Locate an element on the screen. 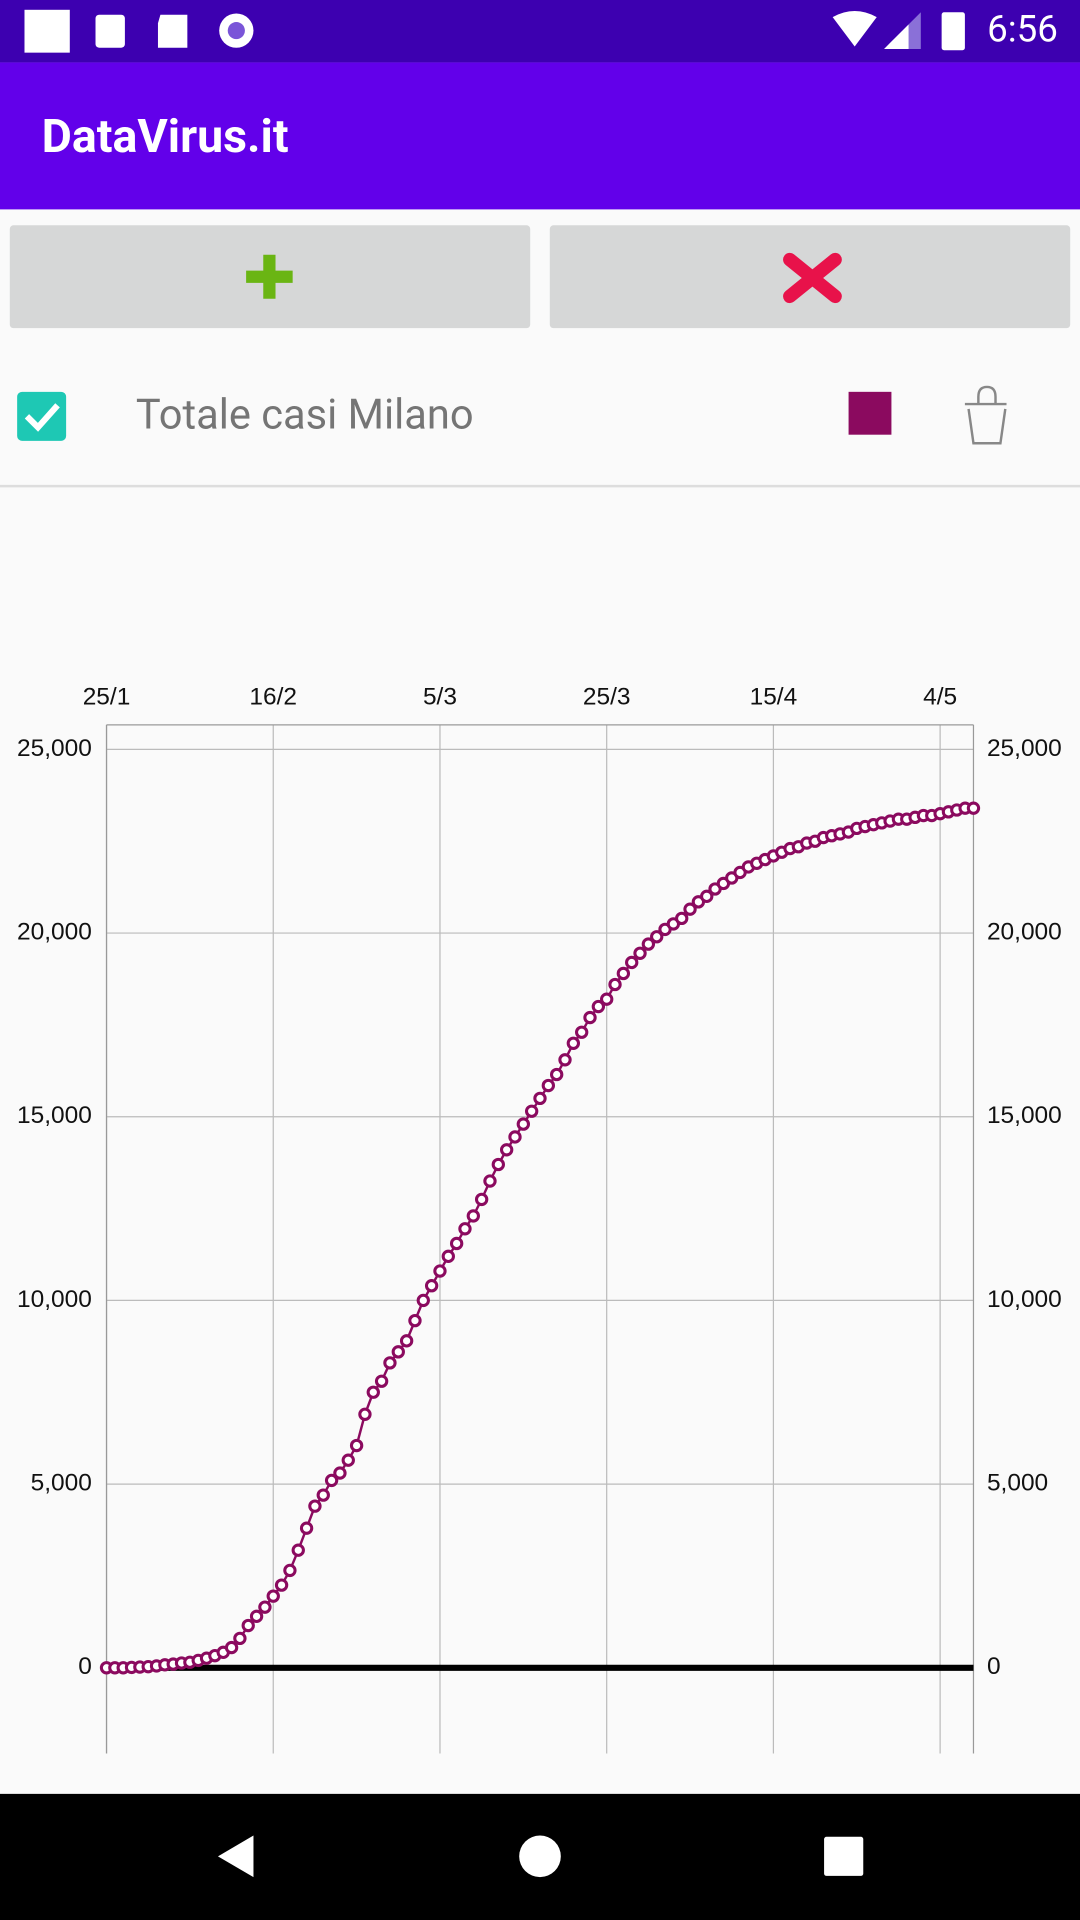 Image resolution: width=1080 pixels, height=1920 pixels. y-tick-label: 5,000 is located at coordinates (61, 1483).